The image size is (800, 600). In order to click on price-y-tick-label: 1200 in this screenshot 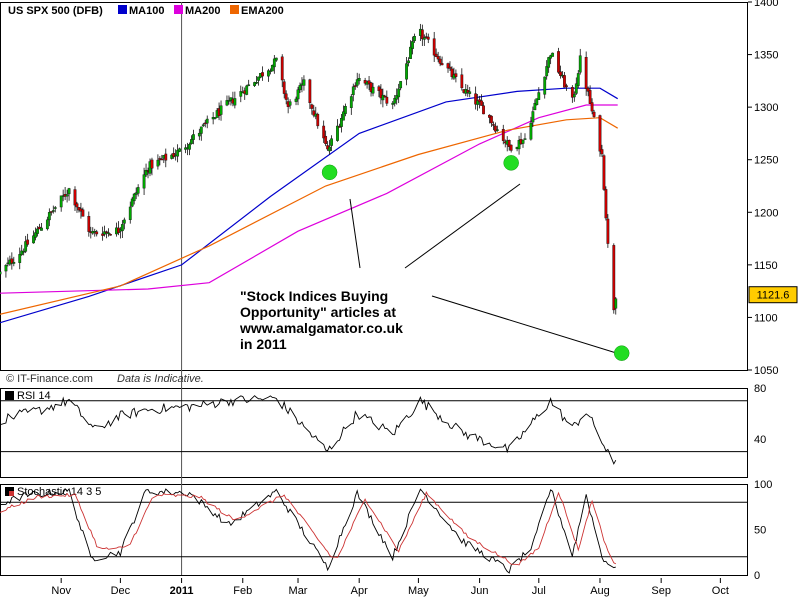, I will do `click(766, 213)`.